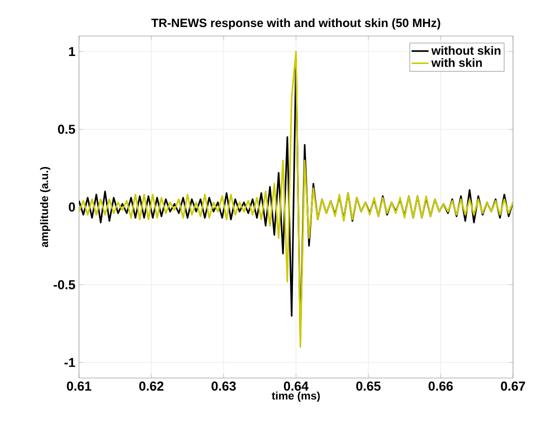 The height and width of the screenshot is (422, 556). Describe the element at coordinates (295, 24) in the screenshot. I see `chart-title: TR-NEWS response with and without skin (50 MHz)` at that location.